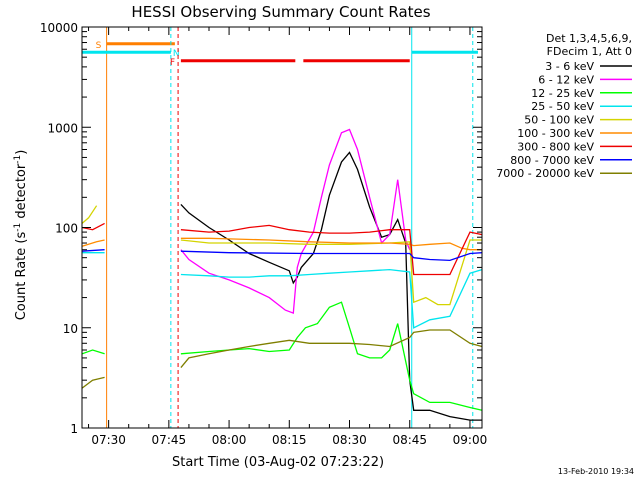 This screenshot has width=640, height=480. Describe the element at coordinates (545, 173) in the screenshot. I see `legend-label-8: 7000 - 20000 keV` at that location.